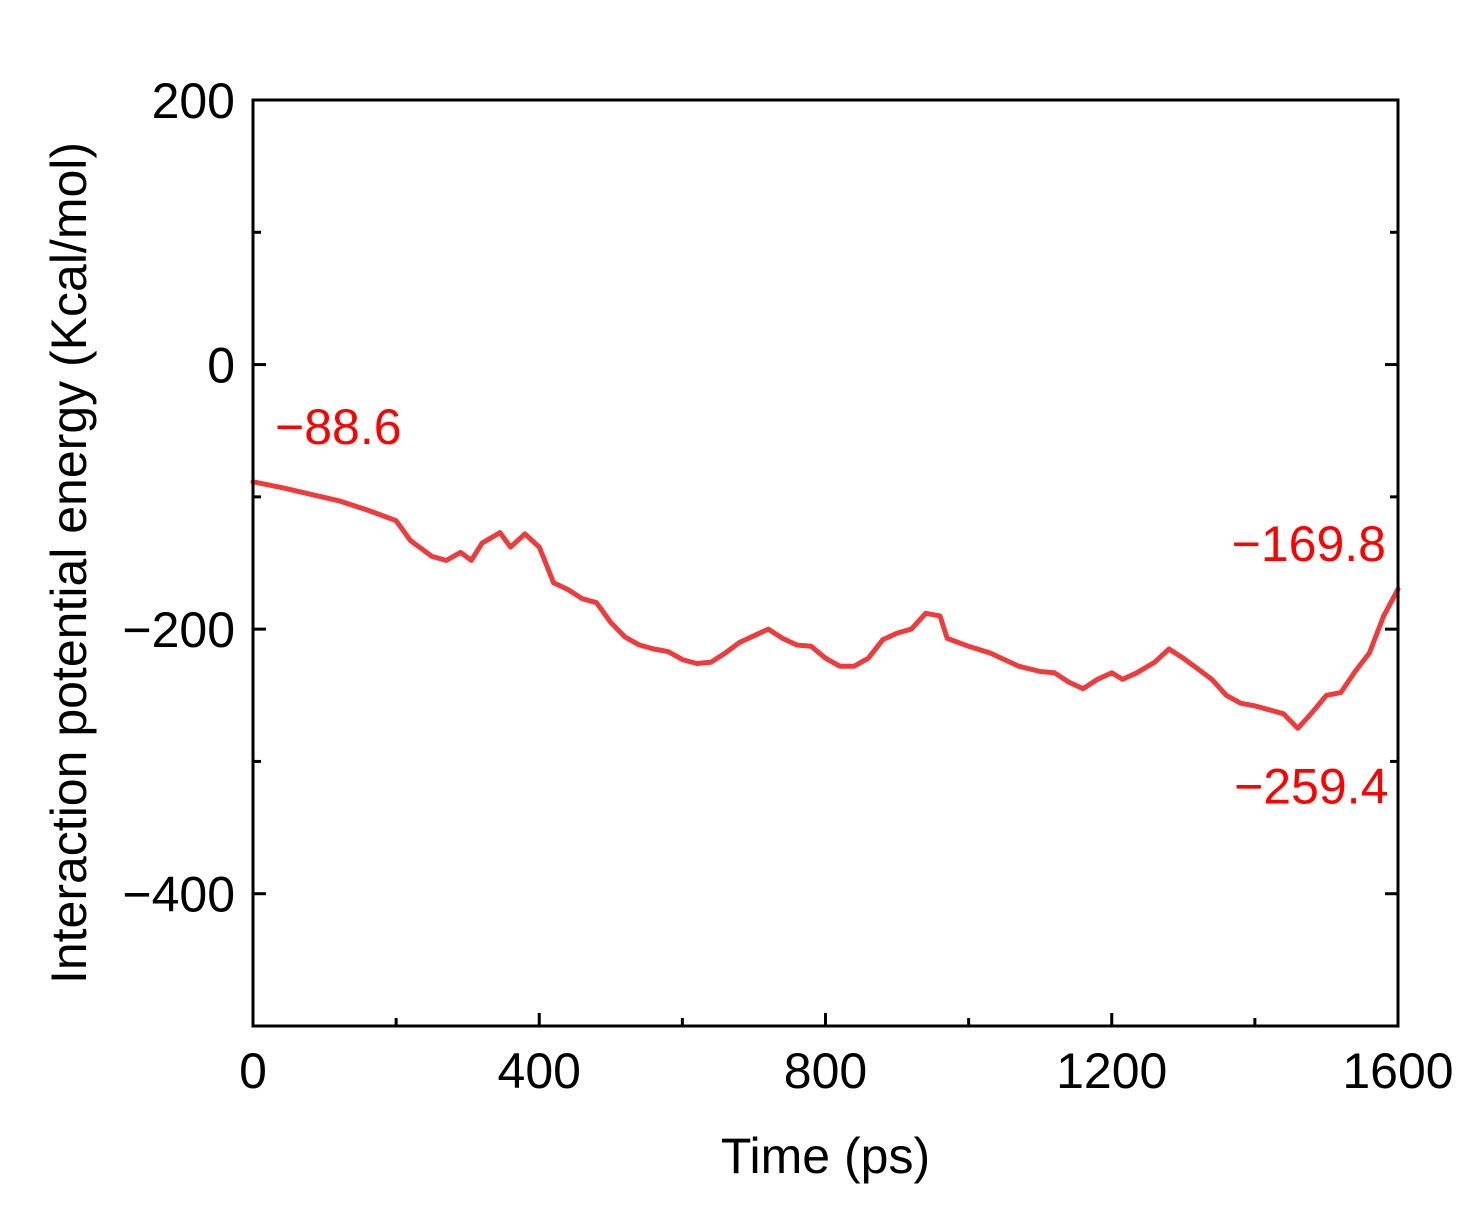 This screenshot has height=1206, width=1481. What do you see at coordinates (539, 1071) in the screenshot?
I see `x-tick-label: 400` at bounding box center [539, 1071].